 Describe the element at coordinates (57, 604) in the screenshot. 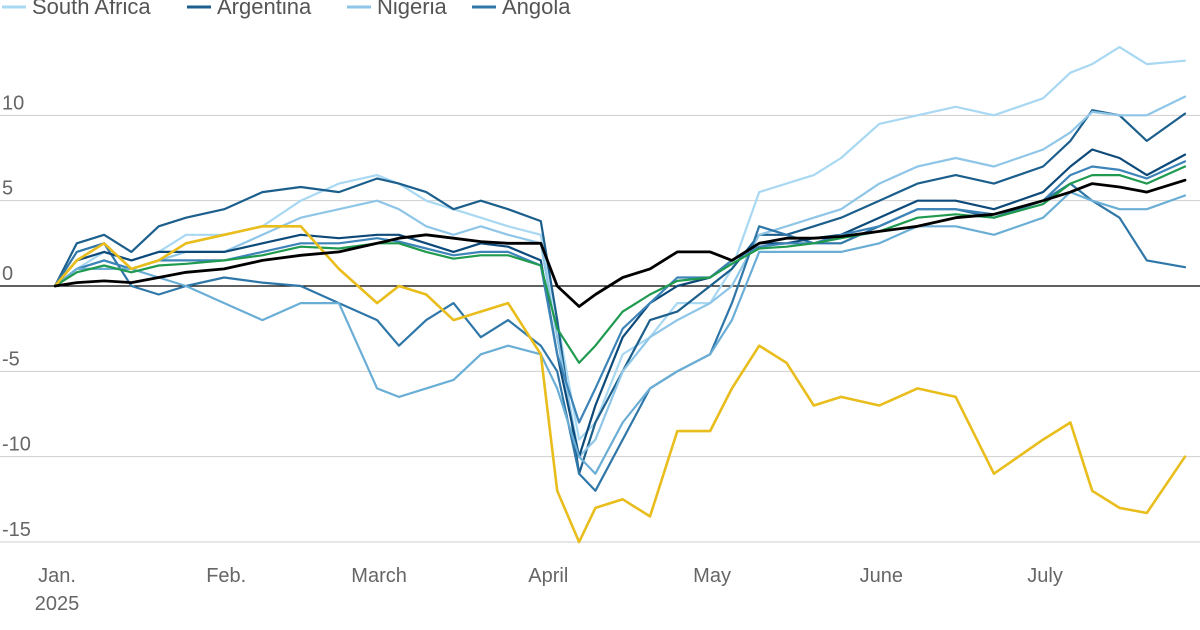

I see `x-tick-sublabel: 2025` at that location.